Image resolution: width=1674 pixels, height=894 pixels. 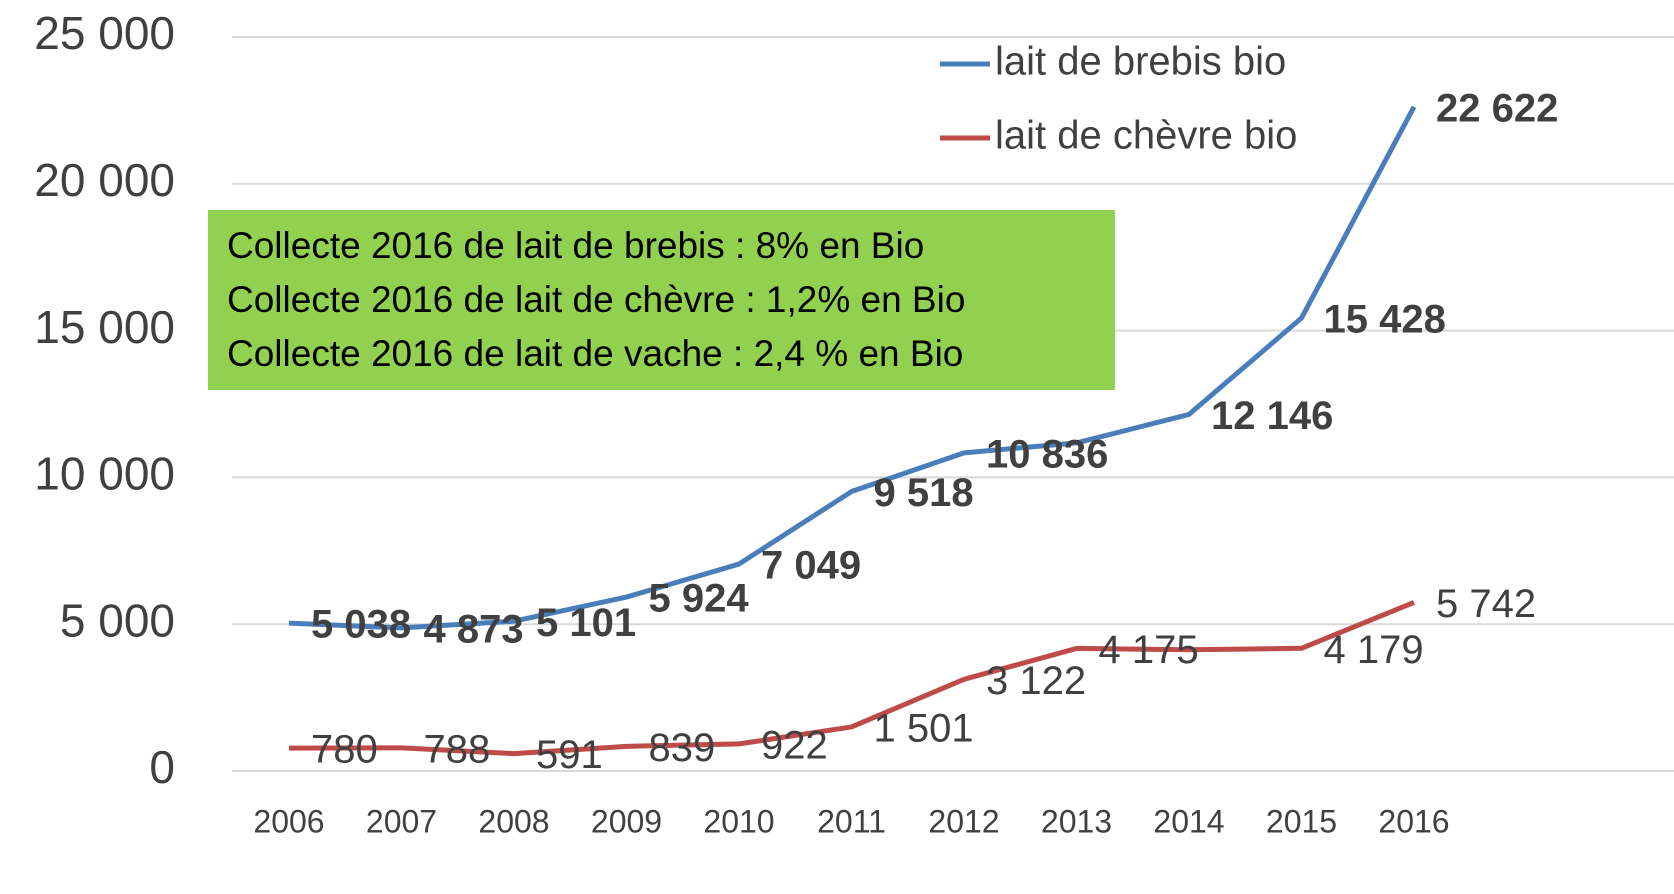 What do you see at coordinates (924, 728) in the screenshot?
I see `data-label: 1 501` at bounding box center [924, 728].